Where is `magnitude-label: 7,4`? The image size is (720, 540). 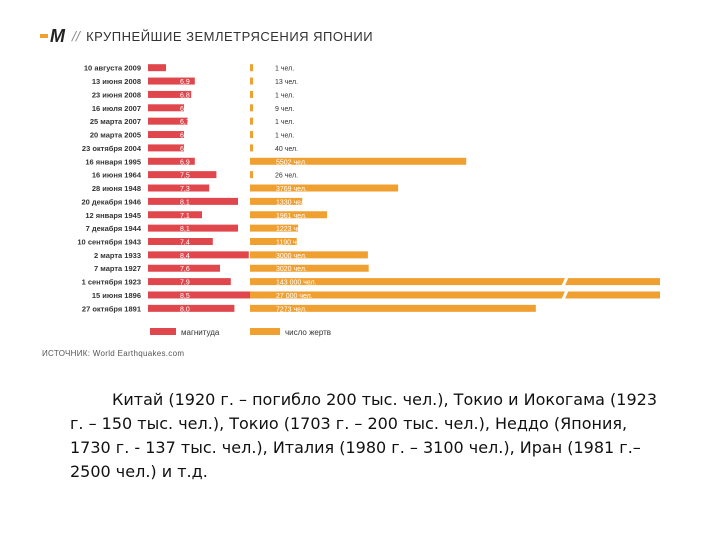 magnitude-label: 7,4 is located at coordinates (185, 242).